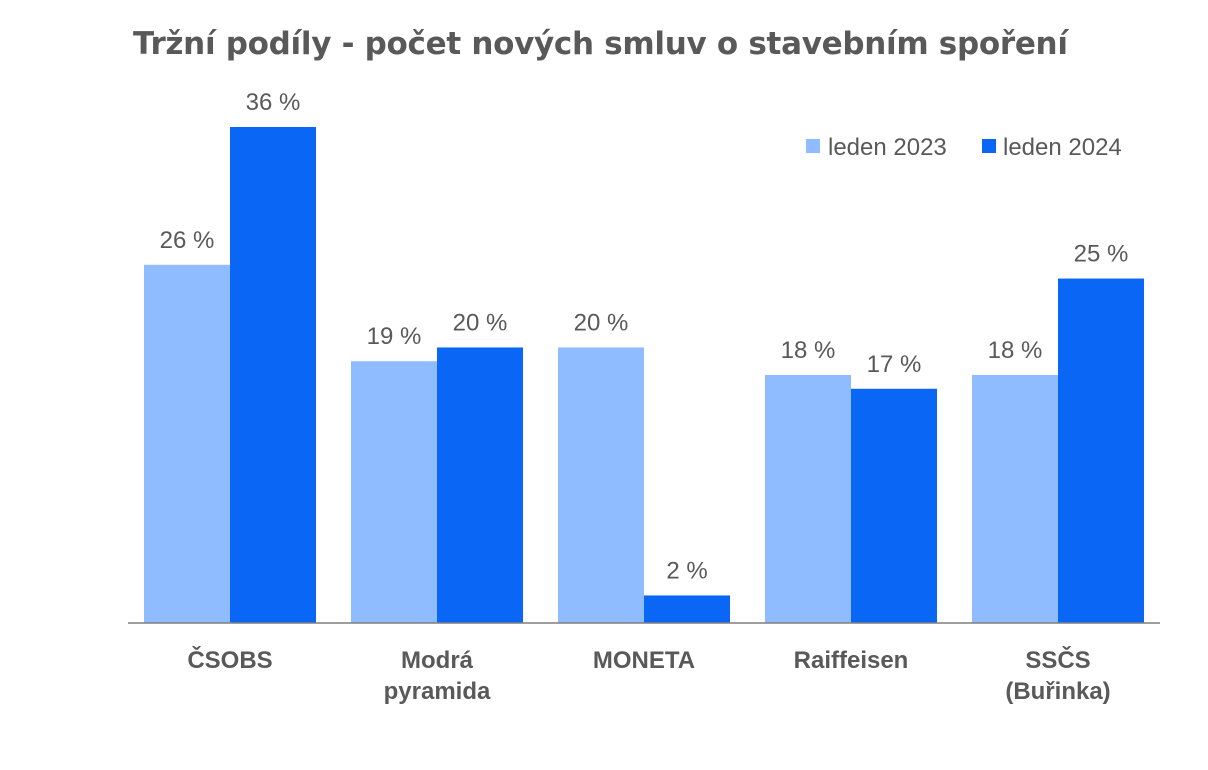 The image size is (1208, 770). I want to click on data-label-s1-c2: 2 %, so click(686, 570).